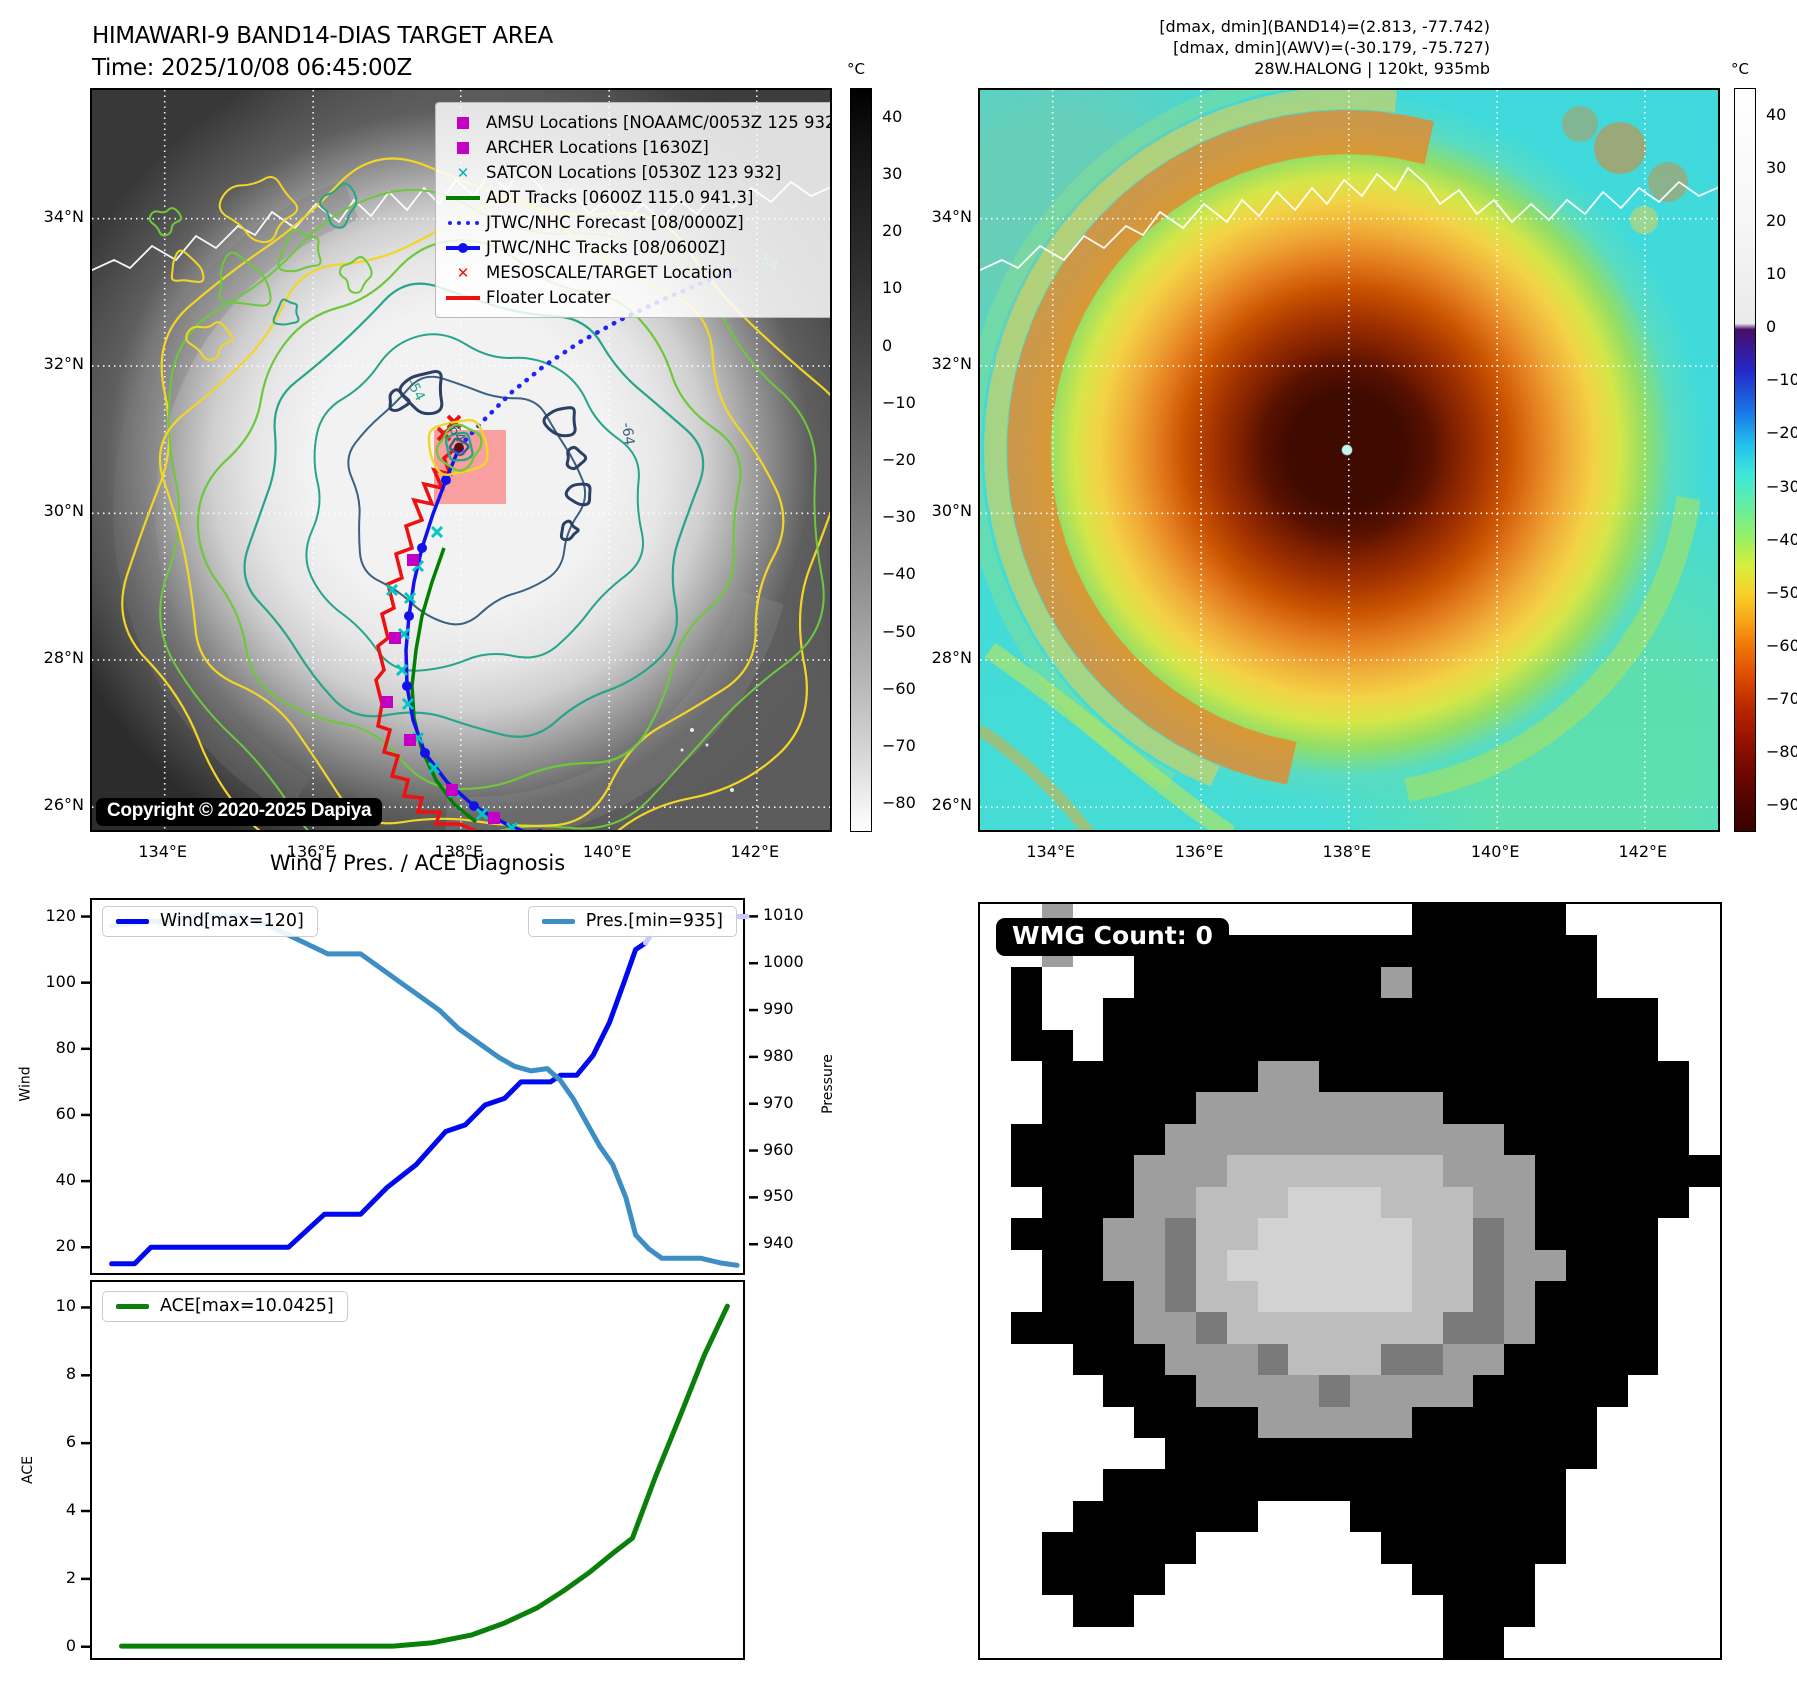  What do you see at coordinates (1740, 69) in the screenshot?
I see `awv-colorbar-unit: °C` at bounding box center [1740, 69].